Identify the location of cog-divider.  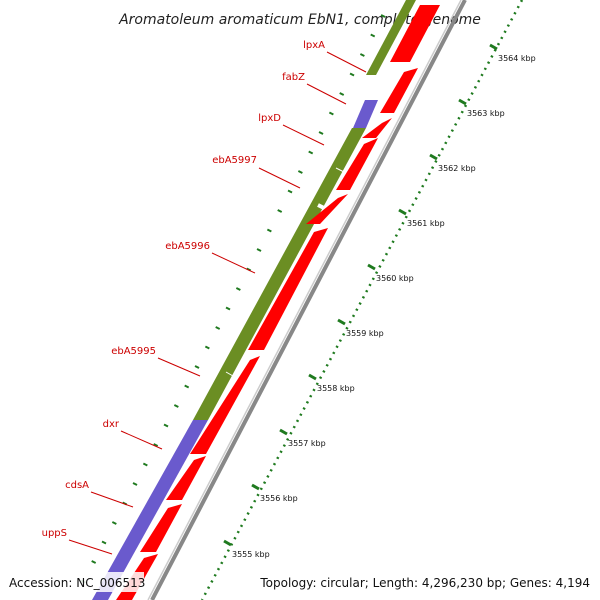
(233, 376).